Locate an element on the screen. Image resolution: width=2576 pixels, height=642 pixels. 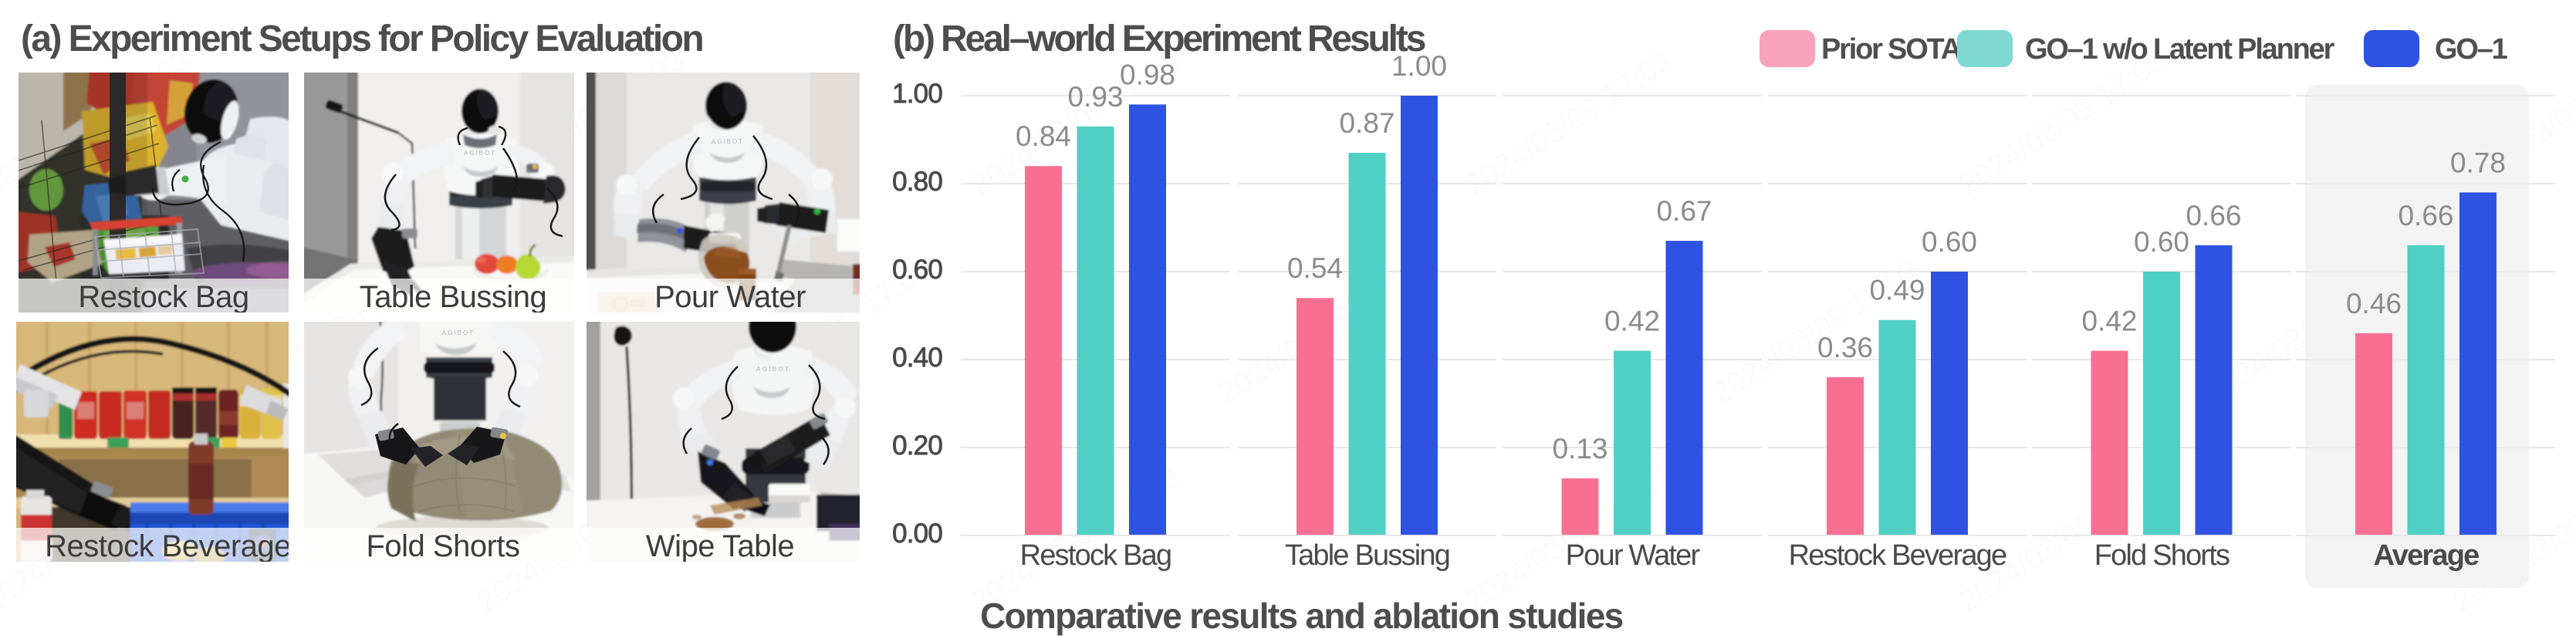
svg-text: 0.00 is located at coordinates (917, 534).